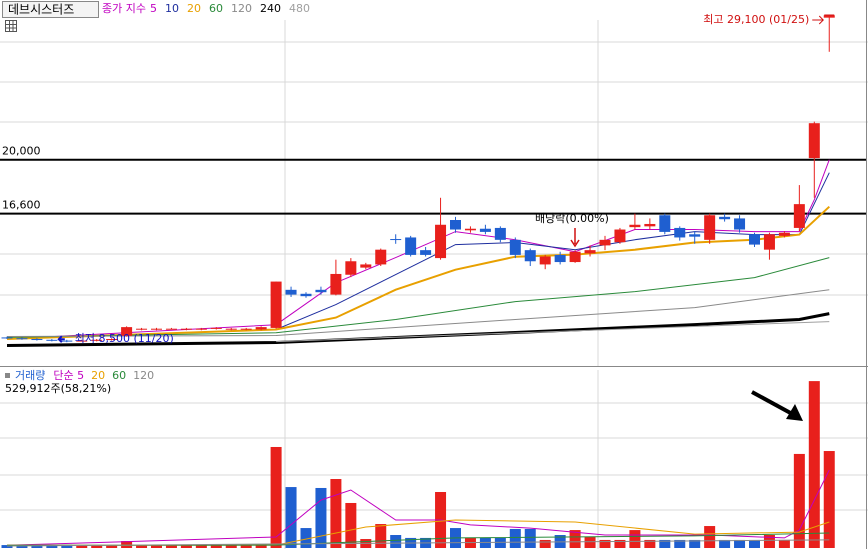 The image size is (868, 549). What do you see at coordinates (7, 375) in the screenshot?
I see `volume-legend-icon` at bounding box center [7, 375].